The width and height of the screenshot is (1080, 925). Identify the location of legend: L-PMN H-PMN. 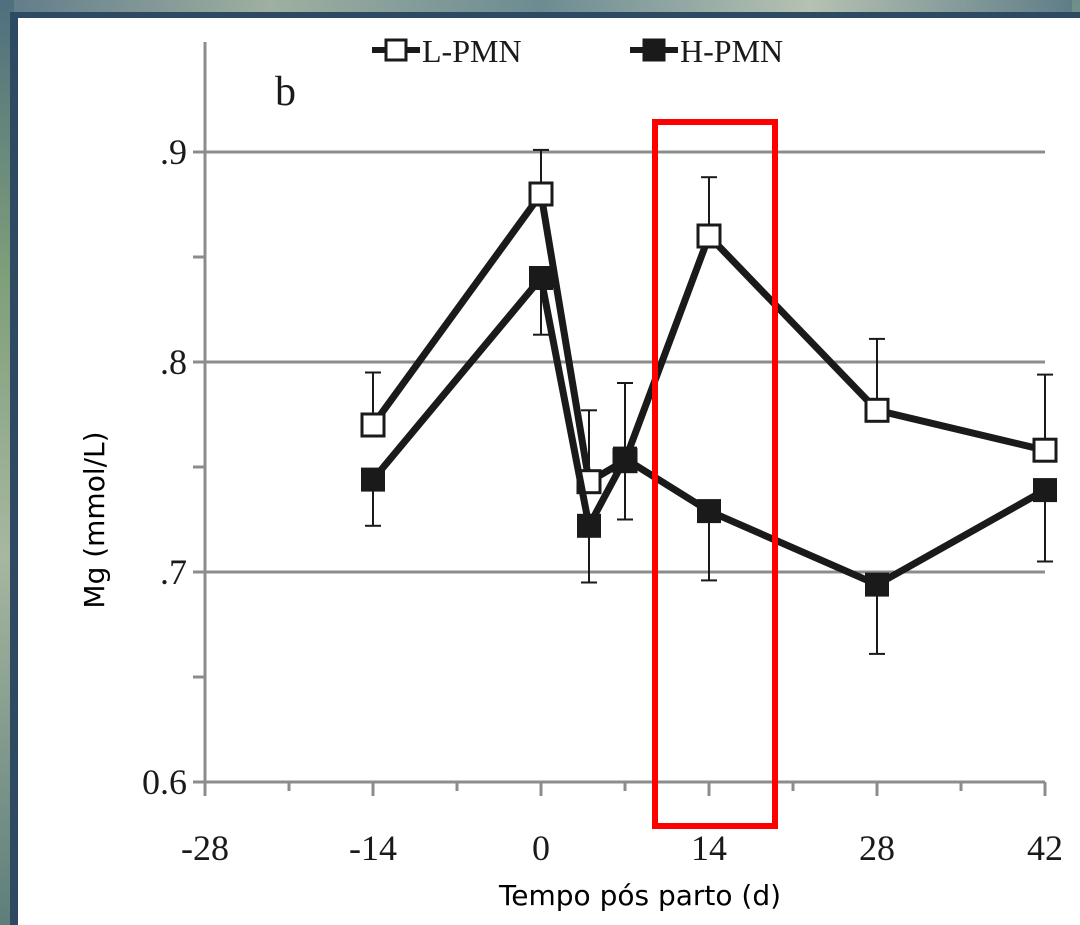
(577, 51).